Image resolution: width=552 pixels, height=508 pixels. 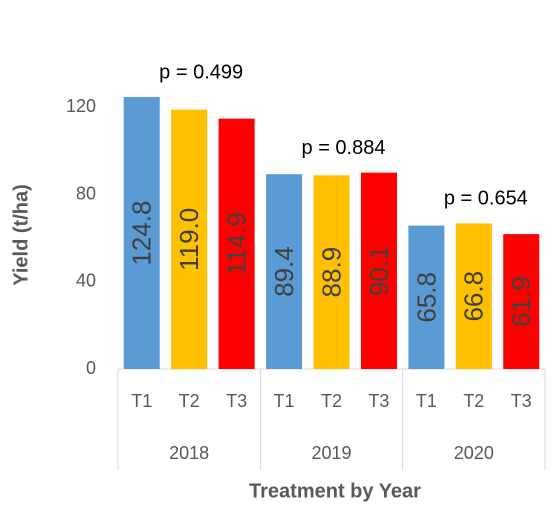 I want to click on y-axis-label: Yield (t/ha), so click(x=21, y=234).